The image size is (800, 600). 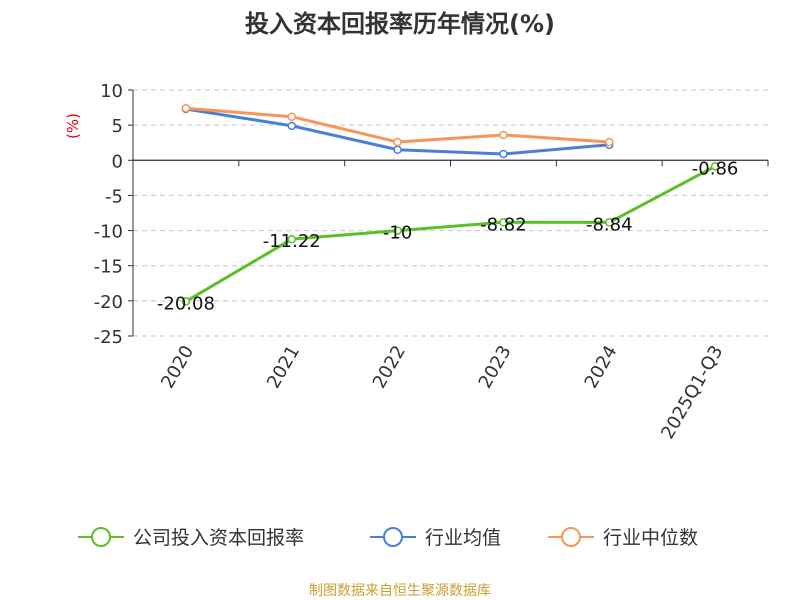 What do you see at coordinates (400, 591) in the screenshot?
I see `source-note: 制图数据来自恒生聚源数据库` at bounding box center [400, 591].